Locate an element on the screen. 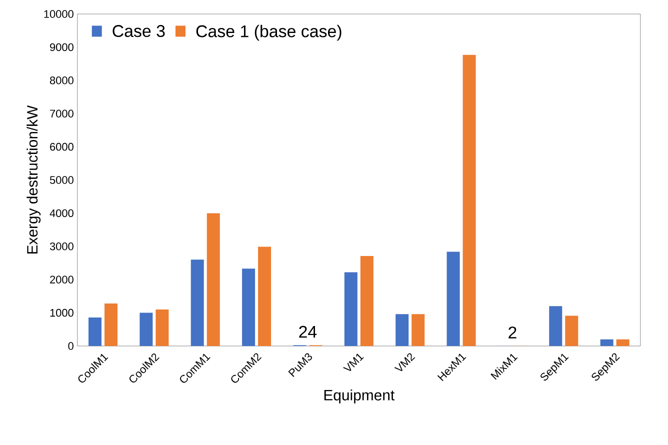 This screenshot has width=668, height=445. y-tick-label: 10000 is located at coordinates (59, 14).